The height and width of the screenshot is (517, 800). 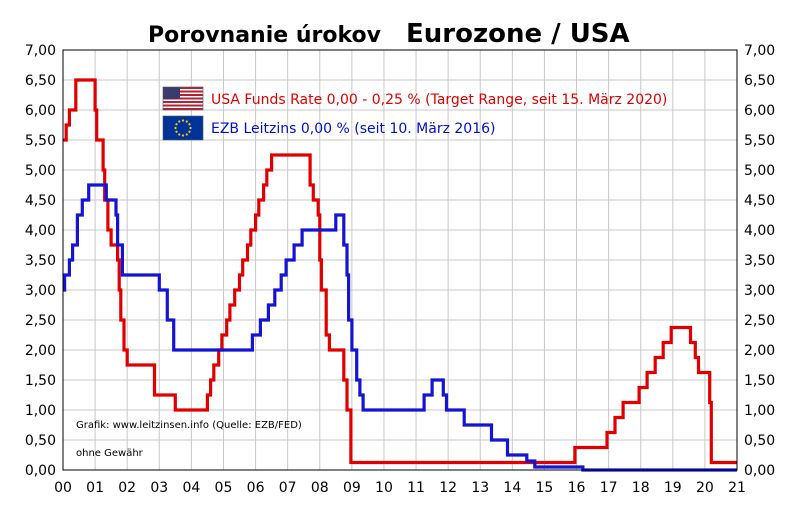 What do you see at coordinates (759, 471) in the screenshot?
I see `y-tick-label-right: 0,00` at bounding box center [759, 471].